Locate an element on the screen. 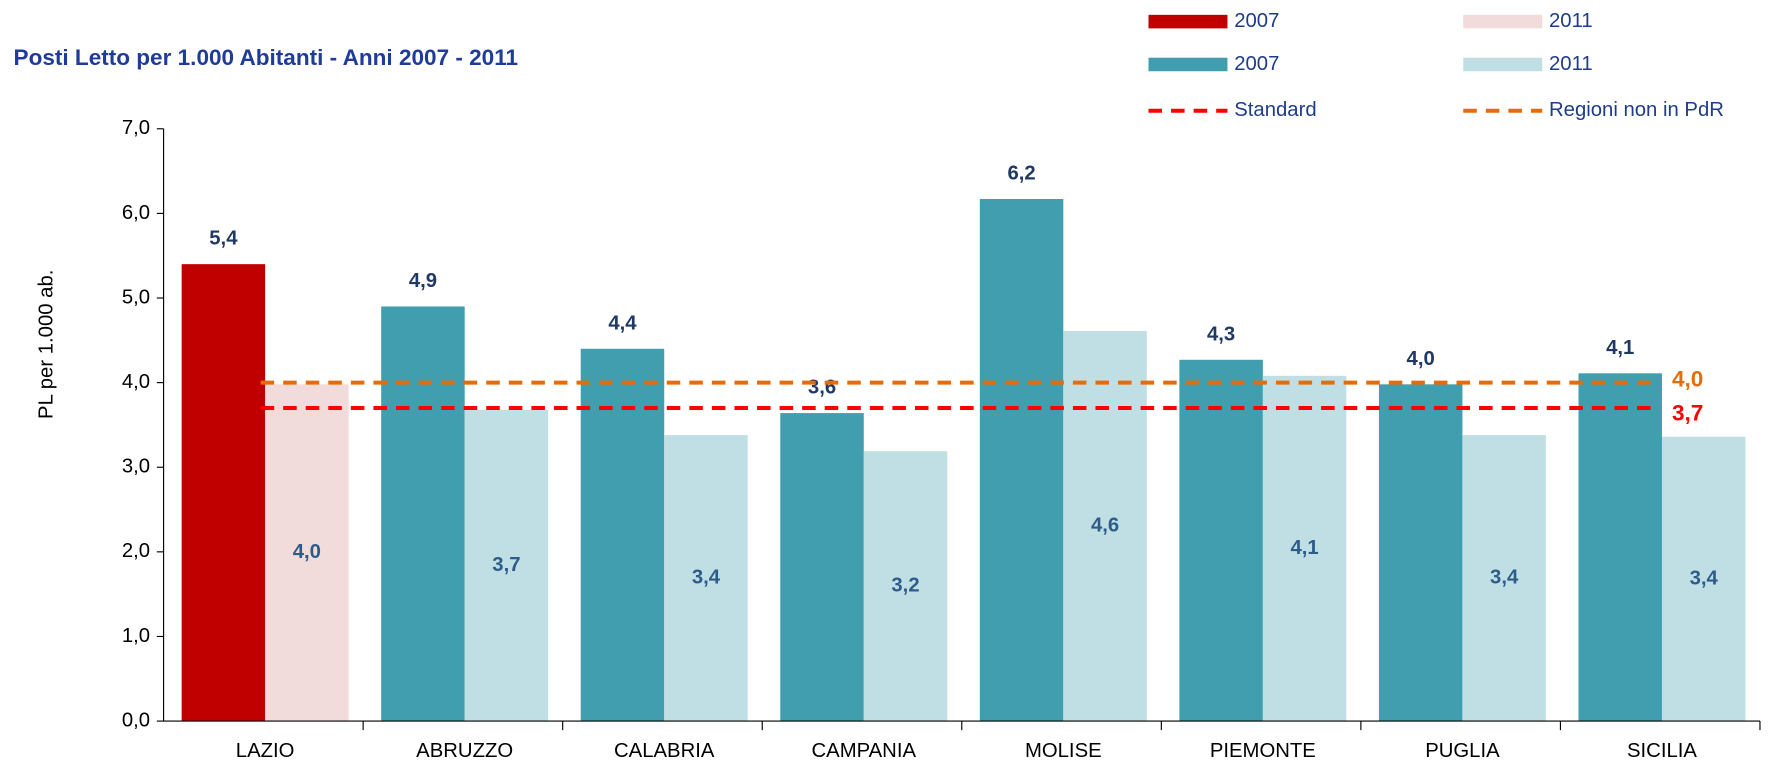  y-tick-label: 6,0 is located at coordinates (136, 213).